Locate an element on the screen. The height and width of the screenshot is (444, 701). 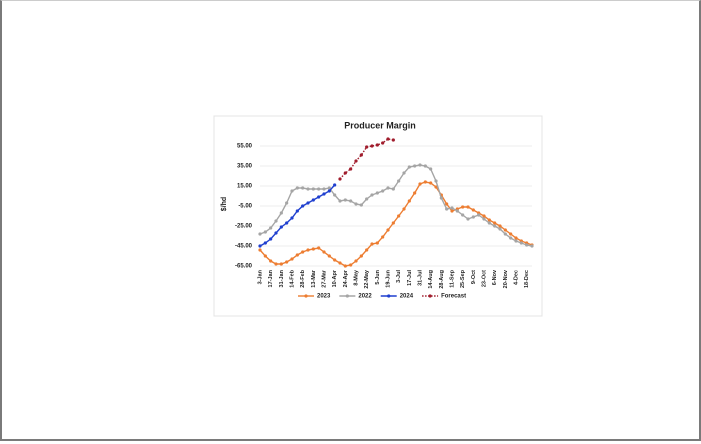
x-tick-label: 8-May is located at coordinates (356, 277).